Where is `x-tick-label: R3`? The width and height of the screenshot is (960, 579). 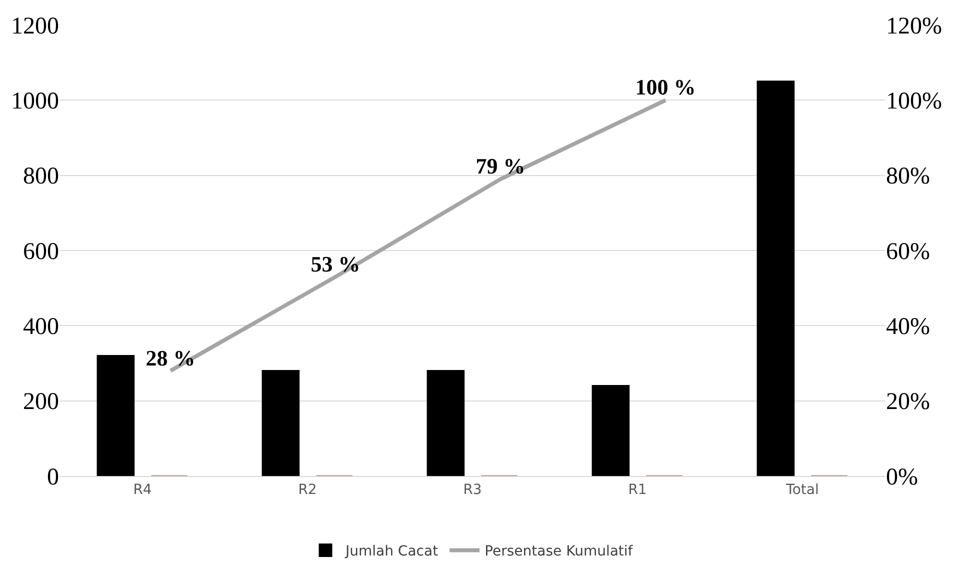
x-tick-label: R3 is located at coordinates (472, 490).